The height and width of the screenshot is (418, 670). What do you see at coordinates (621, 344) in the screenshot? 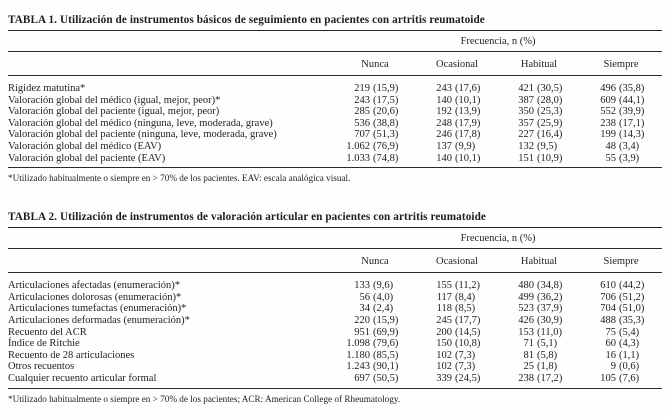
I see `data-cell: 60 (4,3)` at bounding box center [621, 344].